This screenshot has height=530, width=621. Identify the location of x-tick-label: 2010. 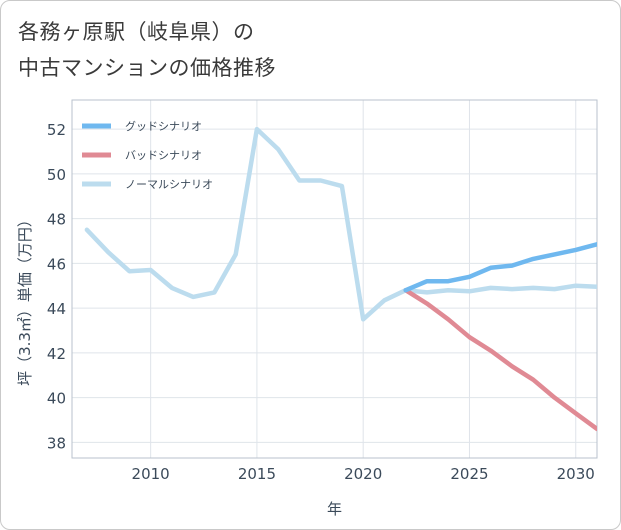
(151, 474).